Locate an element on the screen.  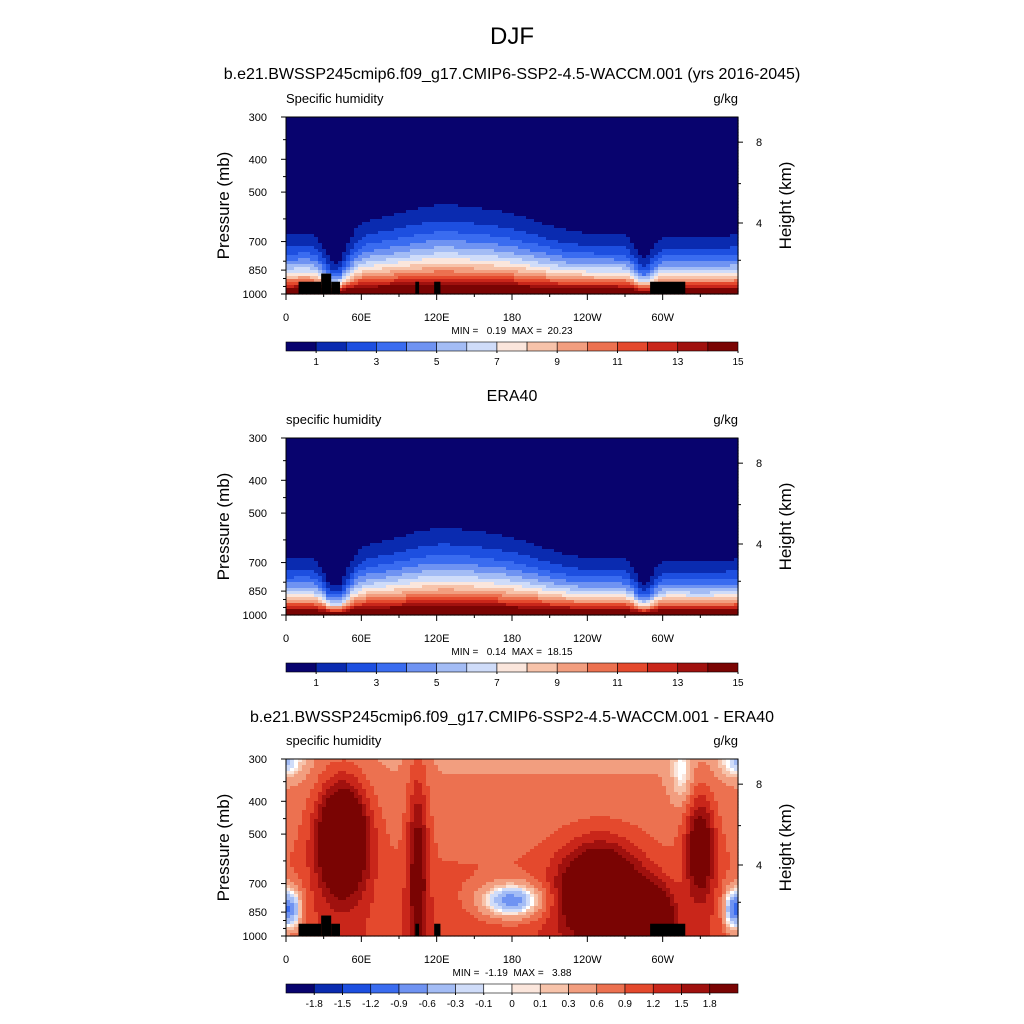
panel-left-label: Specific humidity is located at coordinates (335, 98).